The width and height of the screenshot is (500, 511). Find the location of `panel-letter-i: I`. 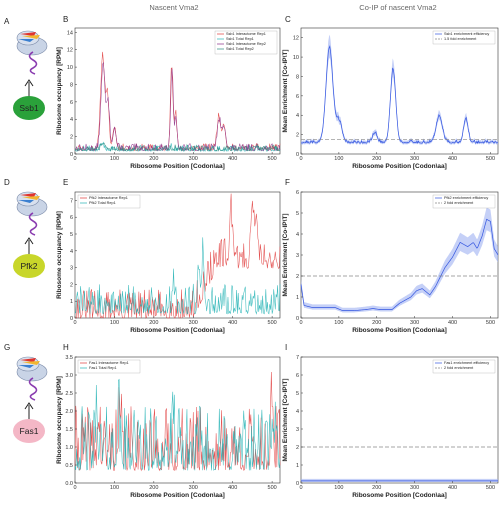

panel-letter-i: I is located at coordinates (286, 347).